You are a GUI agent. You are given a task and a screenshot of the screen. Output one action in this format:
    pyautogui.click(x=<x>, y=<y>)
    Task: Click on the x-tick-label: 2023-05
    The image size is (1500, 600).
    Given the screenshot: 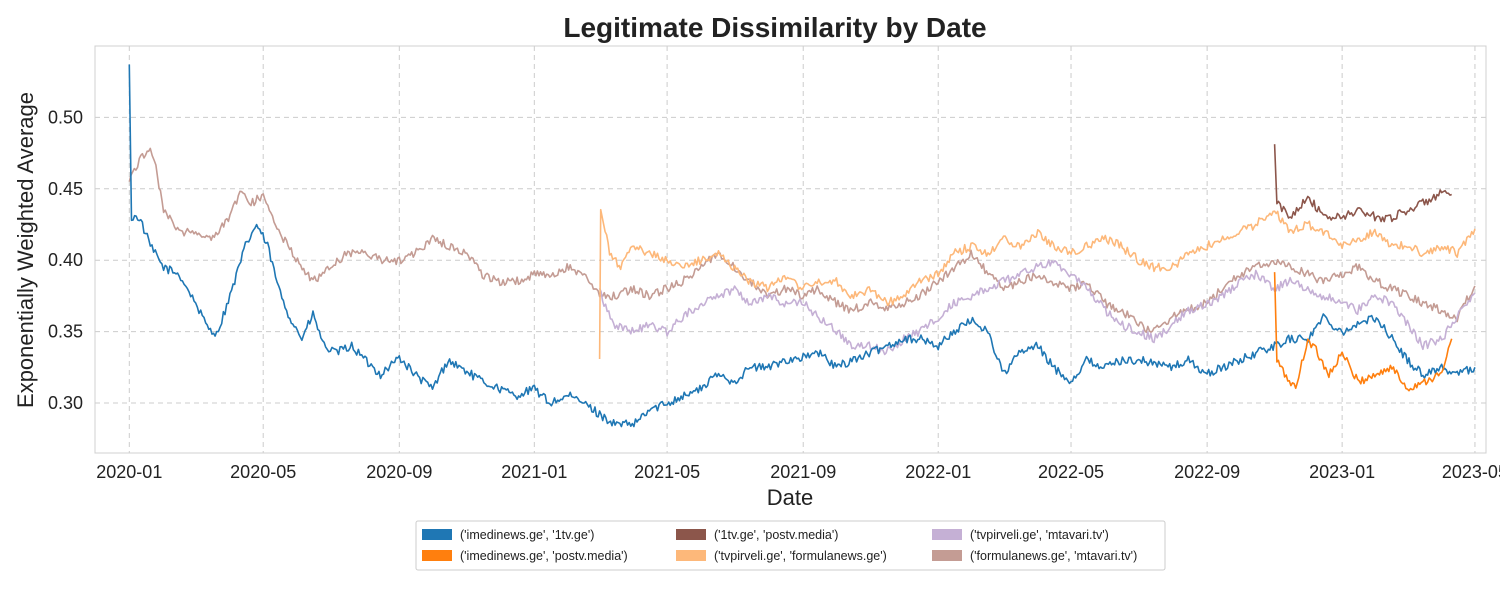 What is the action you would take?
    pyautogui.click(x=1471, y=472)
    